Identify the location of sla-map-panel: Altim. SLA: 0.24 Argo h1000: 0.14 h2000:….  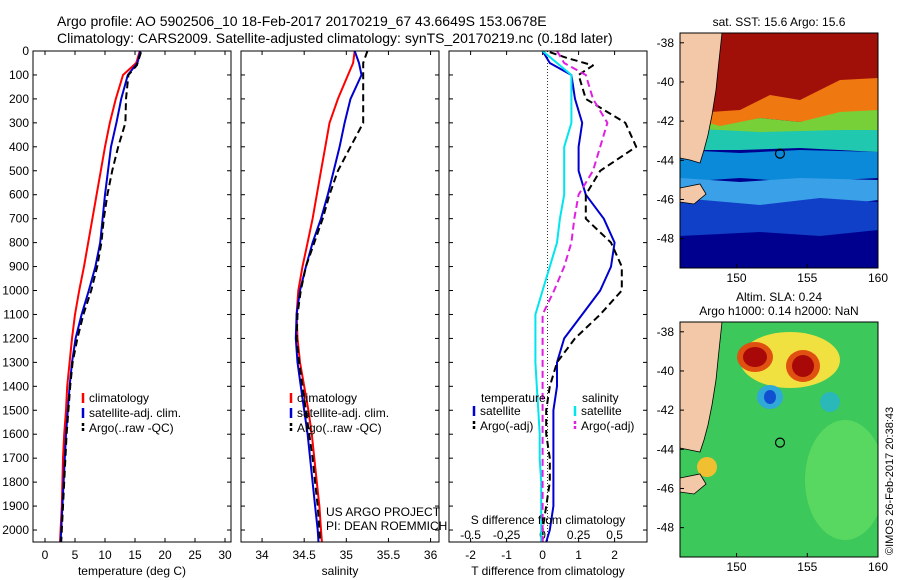
(776, 432).